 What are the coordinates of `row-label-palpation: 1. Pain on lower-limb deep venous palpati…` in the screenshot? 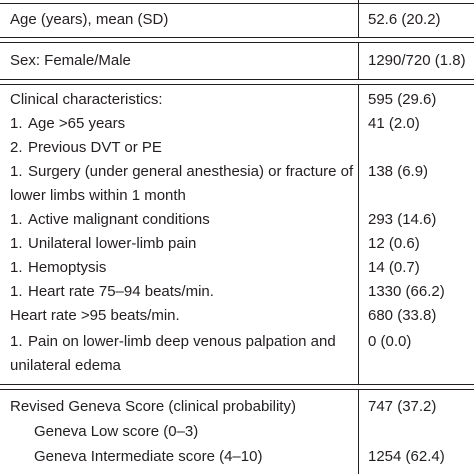 It's located at (183, 342).